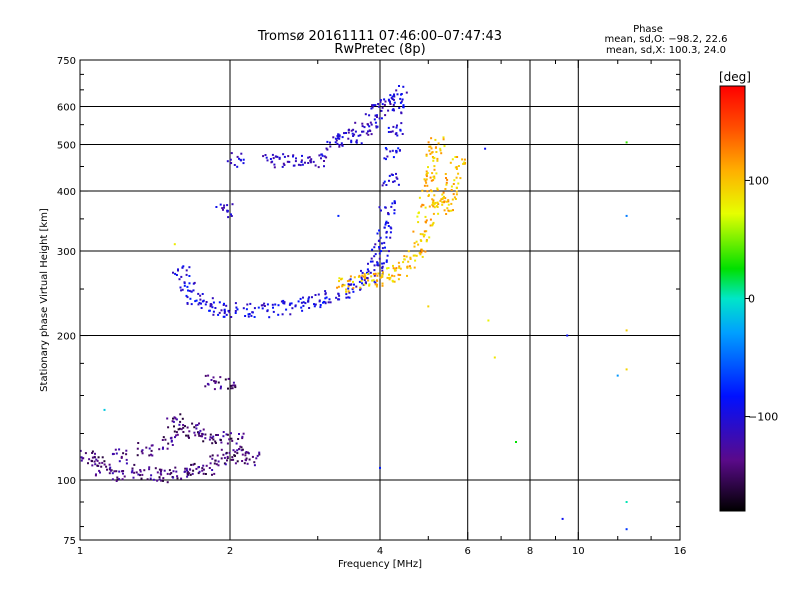 This screenshot has height=600, width=800. I want to click on colorbar-label: [deg], so click(735, 77).